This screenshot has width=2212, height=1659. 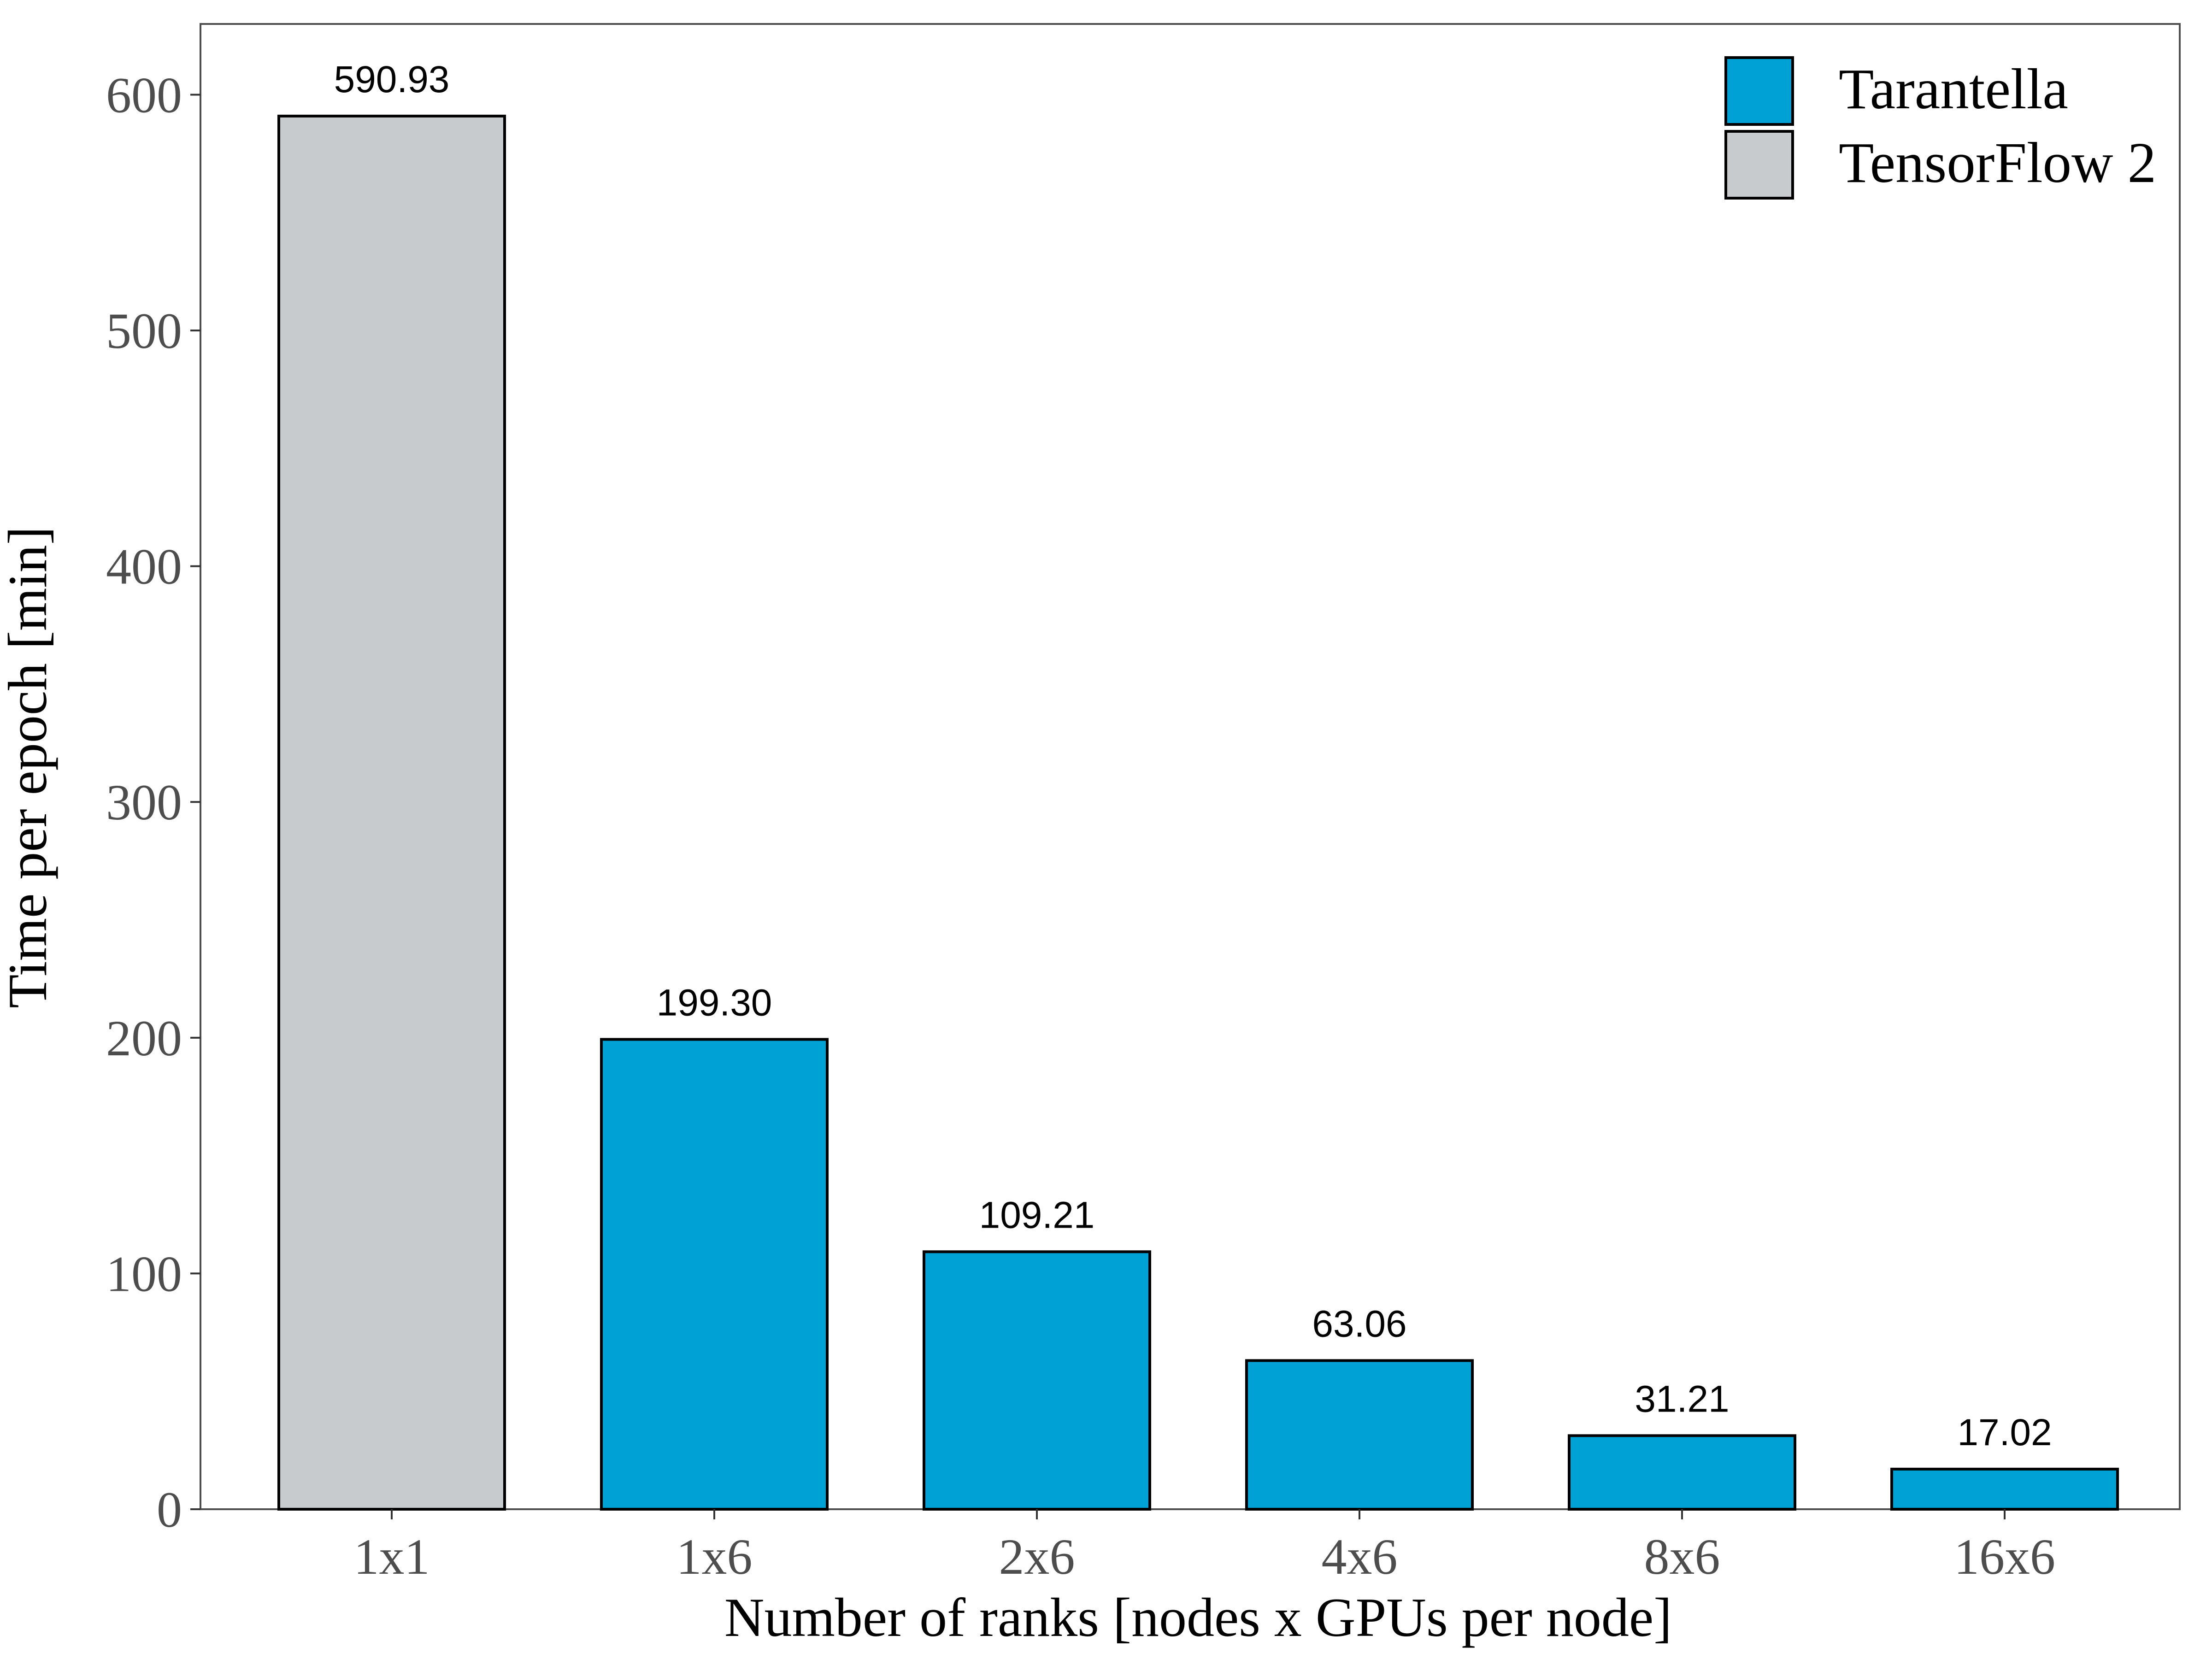 I want to click on y-tick-label: 100, so click(x=144, y=1274).